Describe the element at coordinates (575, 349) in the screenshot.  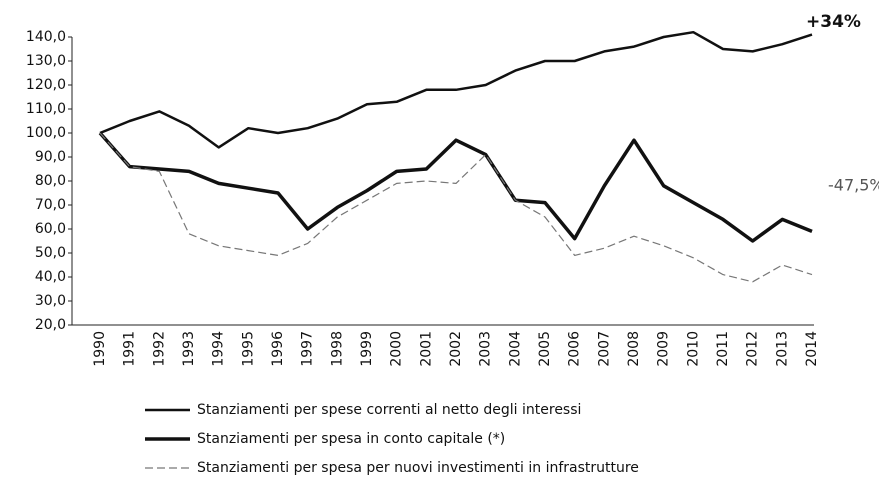
I see `x-tick-label: 2006` at that location.